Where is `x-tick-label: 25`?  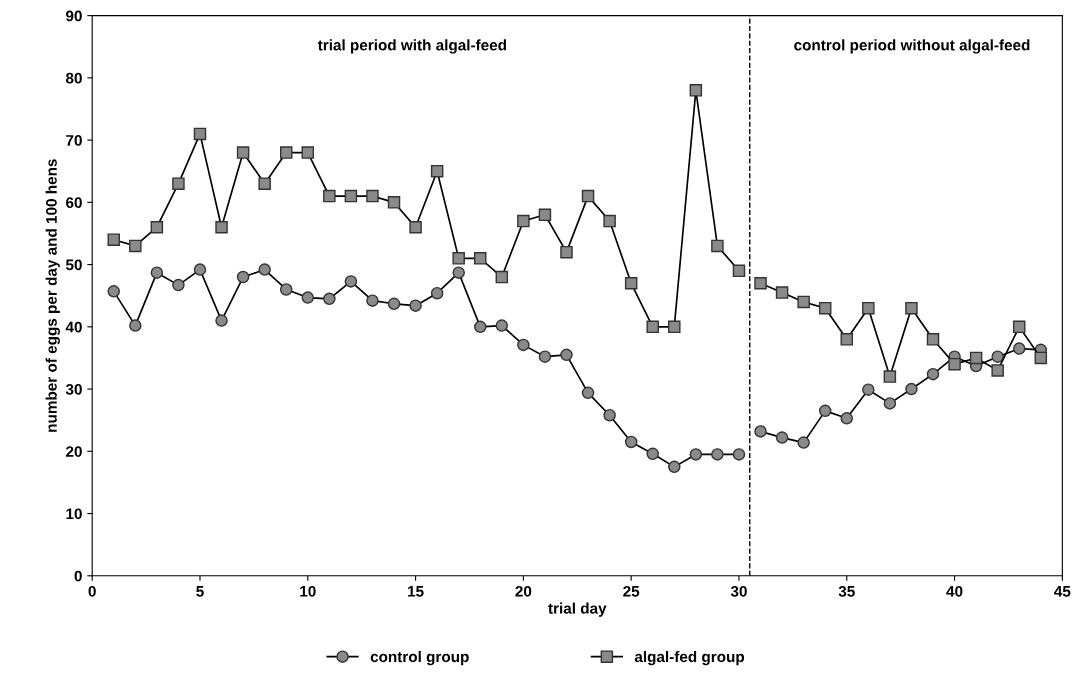
x-tick-label: 25 is located at coordinates (631, 591).